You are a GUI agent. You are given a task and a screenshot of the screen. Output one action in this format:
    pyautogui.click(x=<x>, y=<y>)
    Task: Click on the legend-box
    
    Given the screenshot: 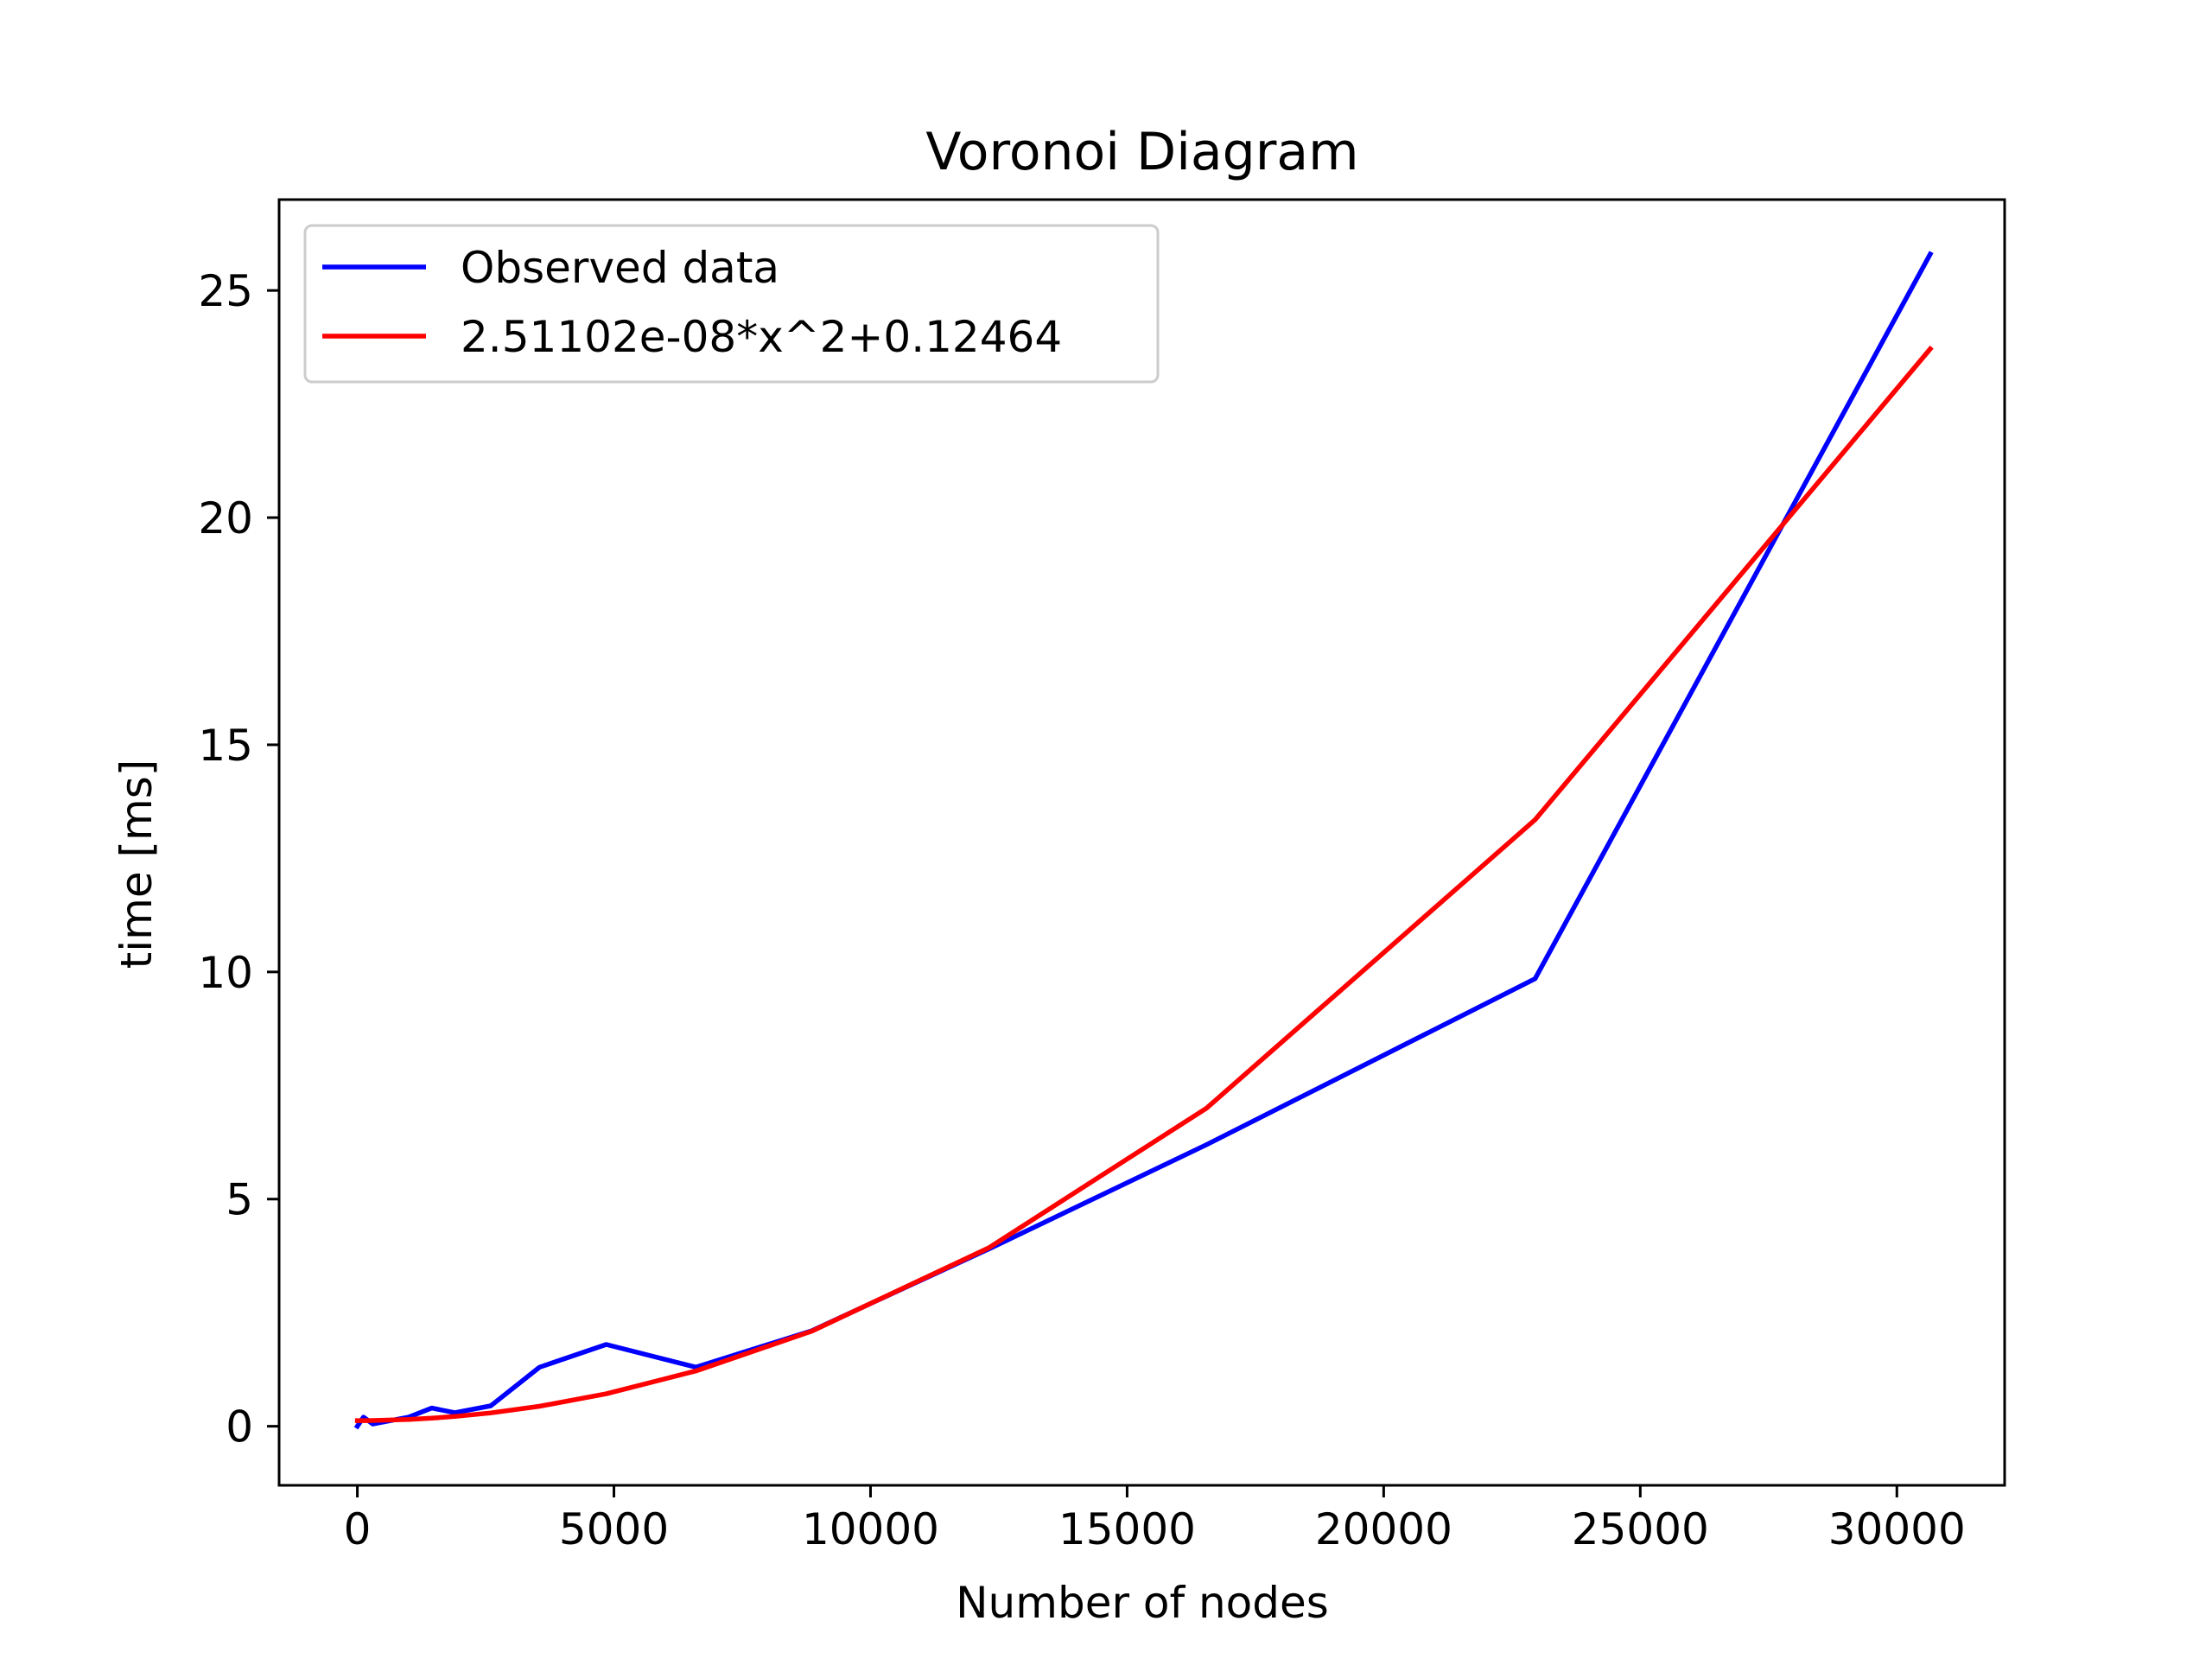 What is the action you would take?
    pyautogui.click(x=731, y=304)
    